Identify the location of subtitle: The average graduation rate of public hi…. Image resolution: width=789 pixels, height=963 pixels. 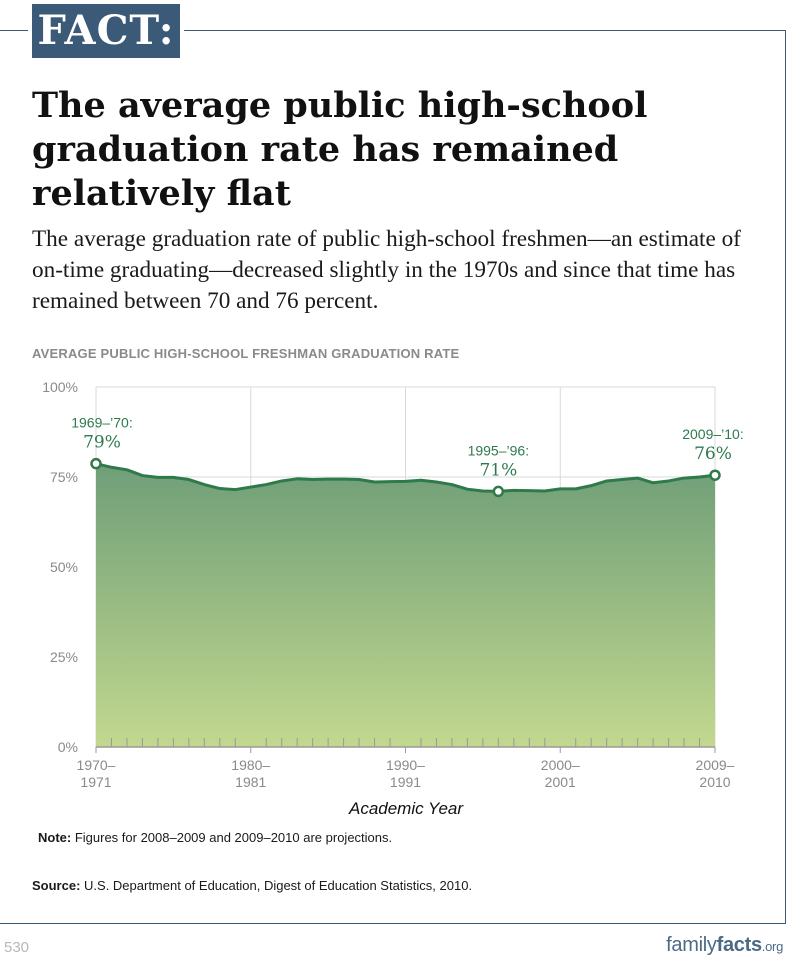
(386, 270).